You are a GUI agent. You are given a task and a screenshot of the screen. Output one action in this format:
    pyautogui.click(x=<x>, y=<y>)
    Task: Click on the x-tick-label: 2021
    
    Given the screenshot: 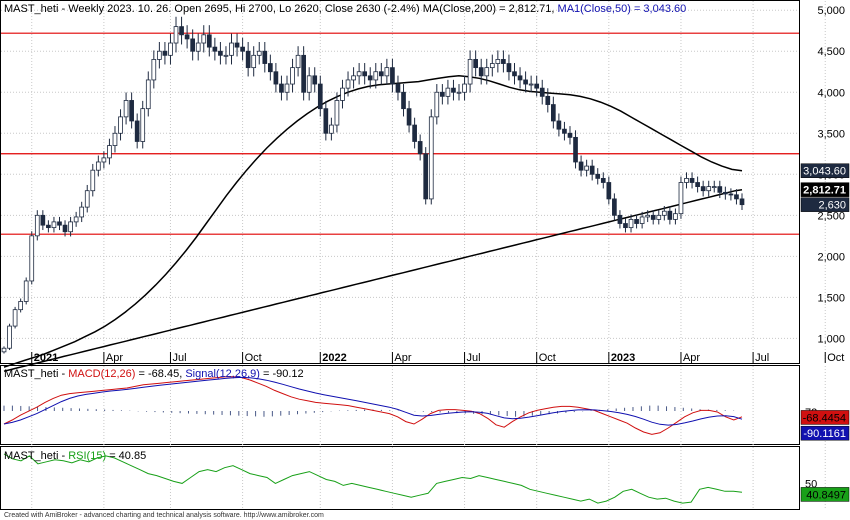 What is the action you would take?
    pyautogui.click(x=46, y=358)
    